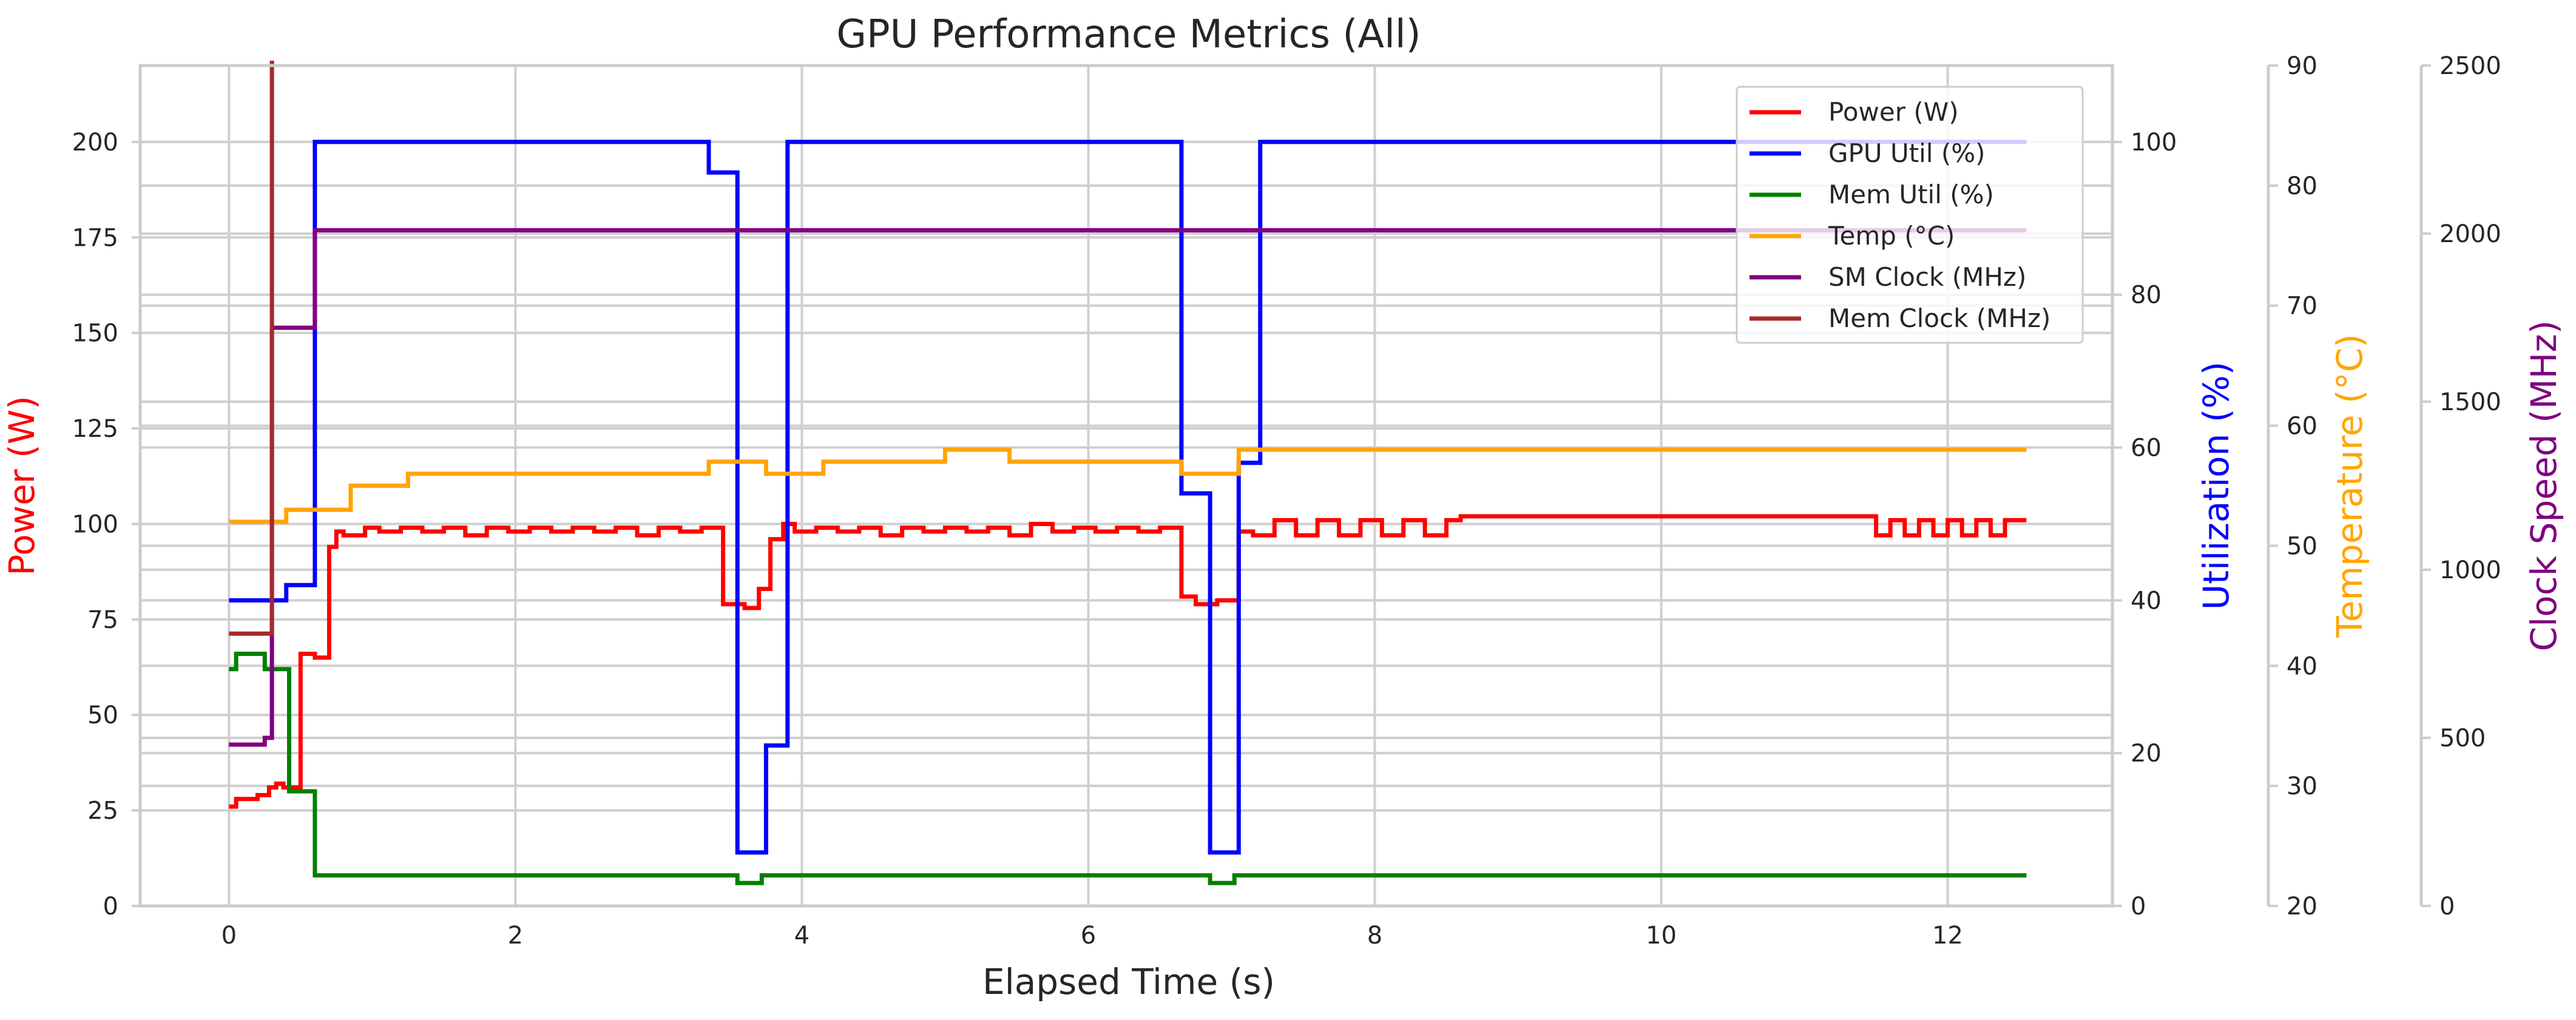  I want to click on x-tick-label: 4, so click(802, 936).